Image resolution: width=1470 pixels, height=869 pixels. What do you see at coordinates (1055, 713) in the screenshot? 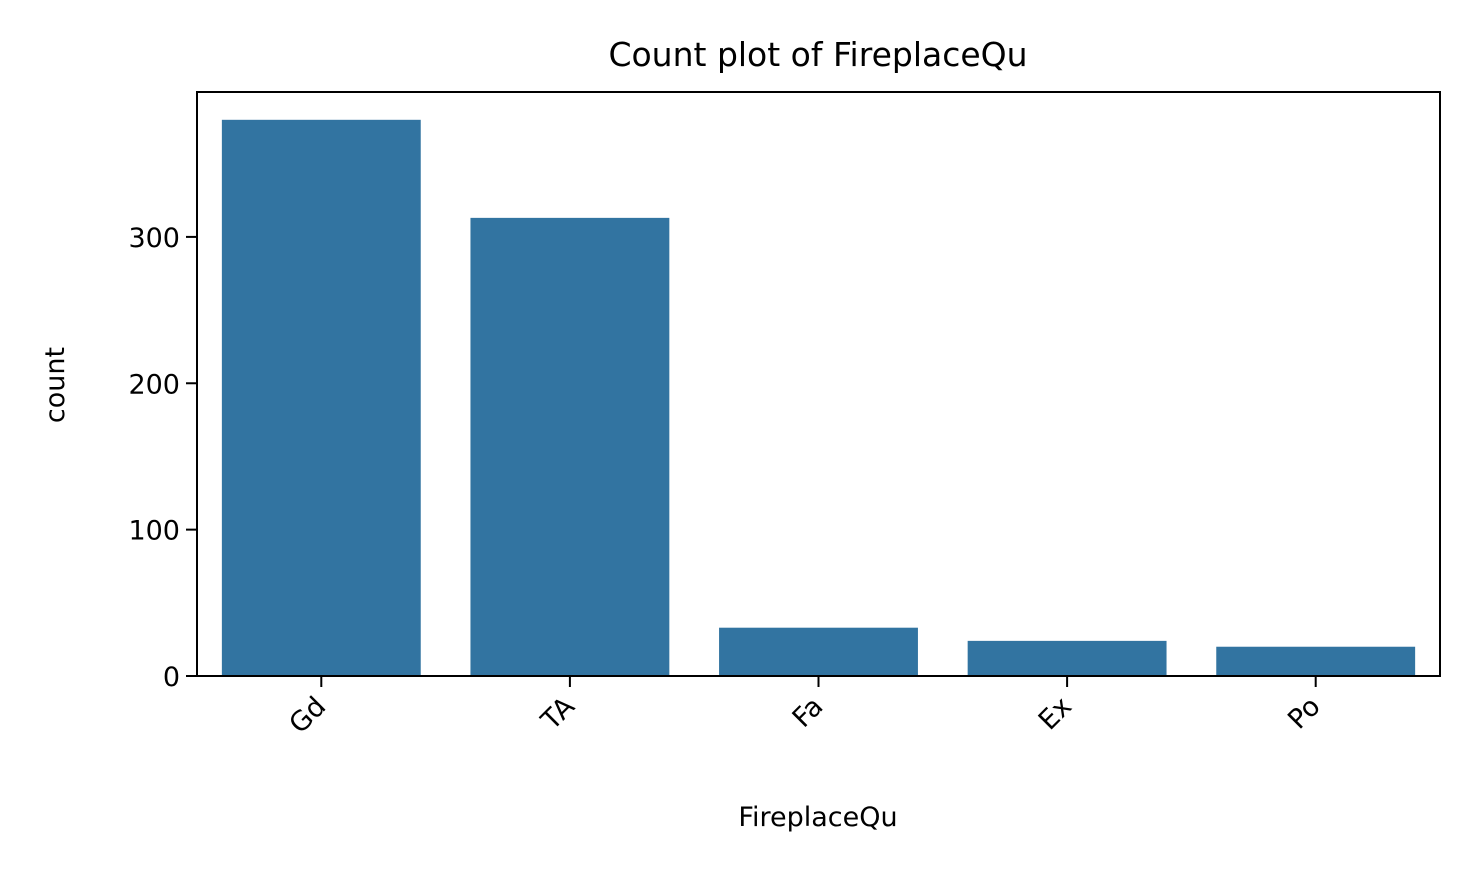
I see `x-tick-label-ex: Ex` at bounding box center [1055, 713].